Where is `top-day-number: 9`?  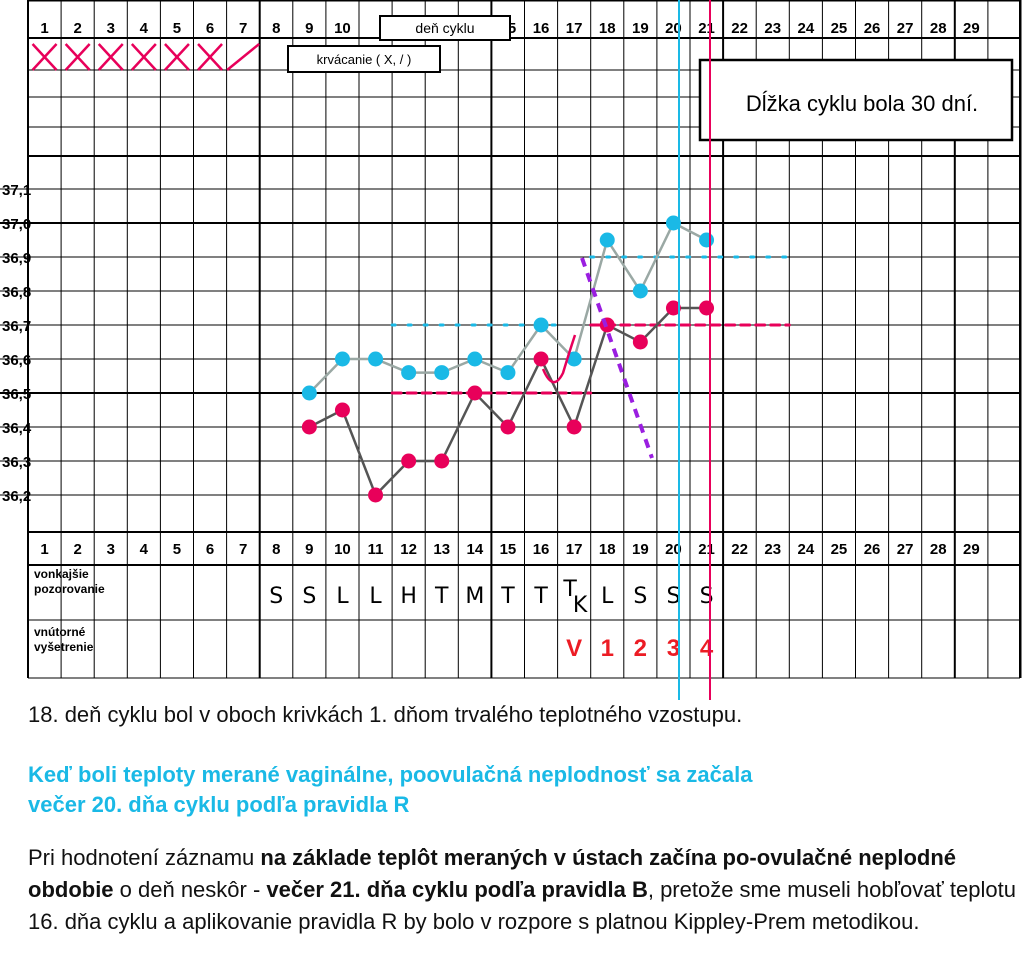 top-day-number: 9 is located at coordinates (309, 28).